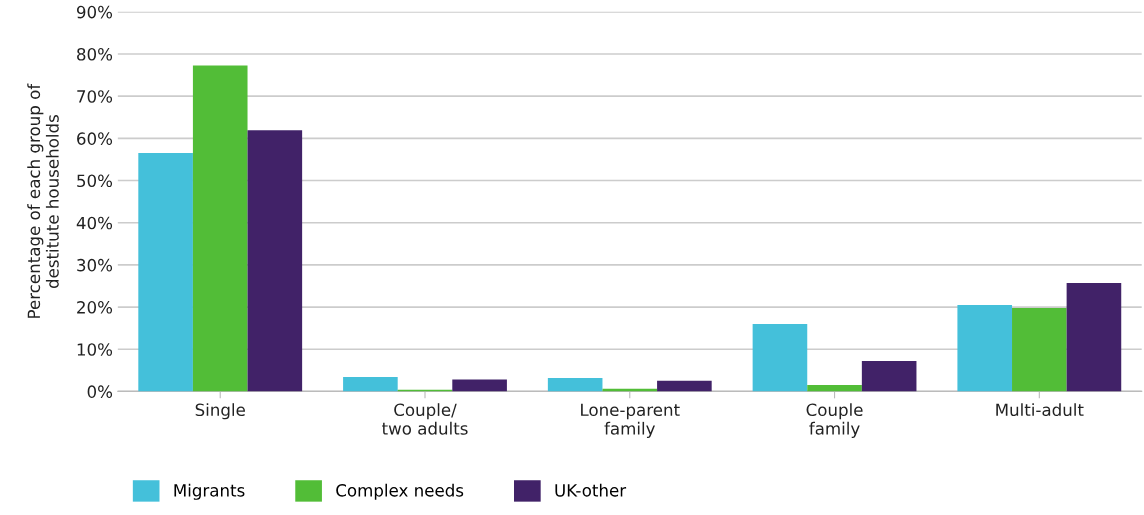 Image resolution: width=1144 pixels, height=515 pixels. I want to click on y-tick-label: 20%, so click(95, 307).